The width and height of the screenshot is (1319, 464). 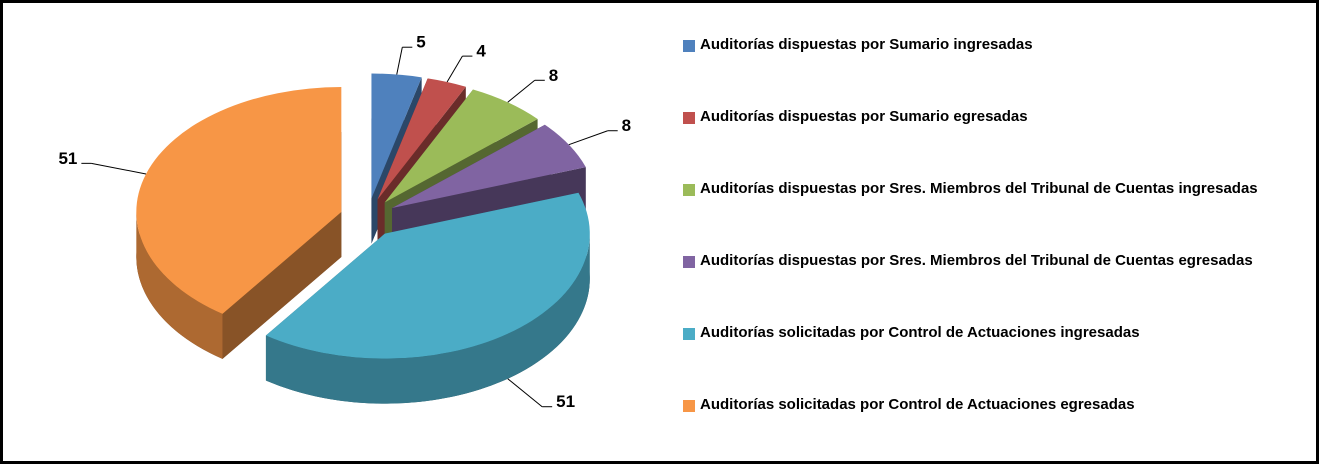 I want to click on slice-side, so click(x=282, y=285).